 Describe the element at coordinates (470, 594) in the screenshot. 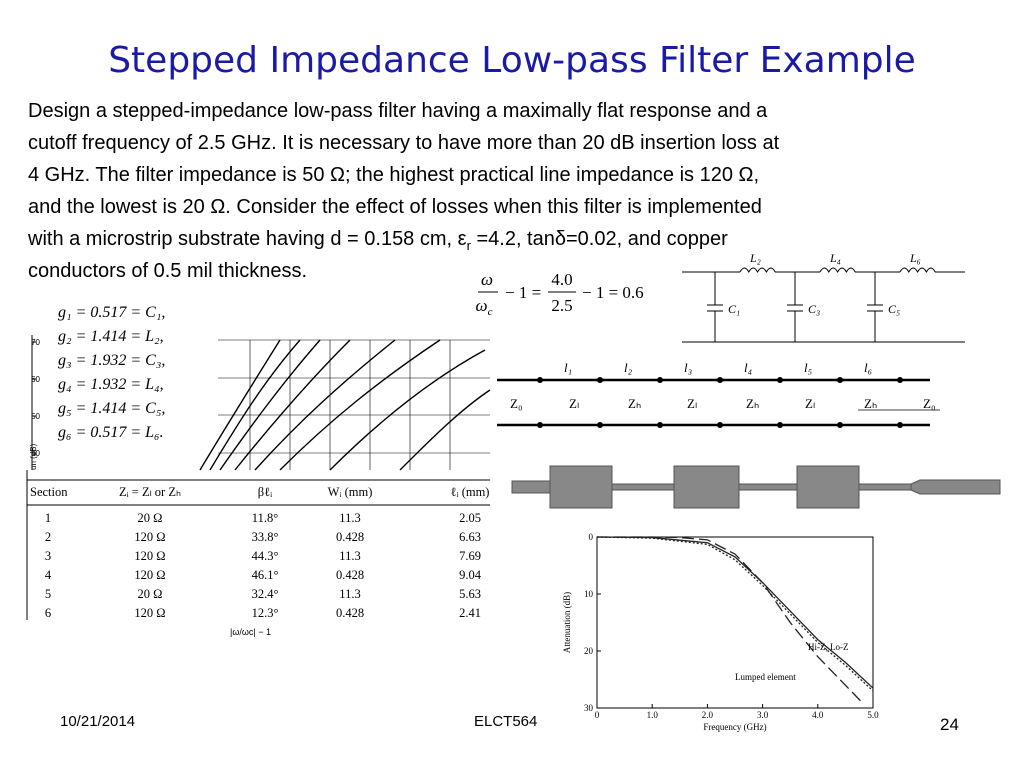

I see `table-cell: 5.63` at that location.